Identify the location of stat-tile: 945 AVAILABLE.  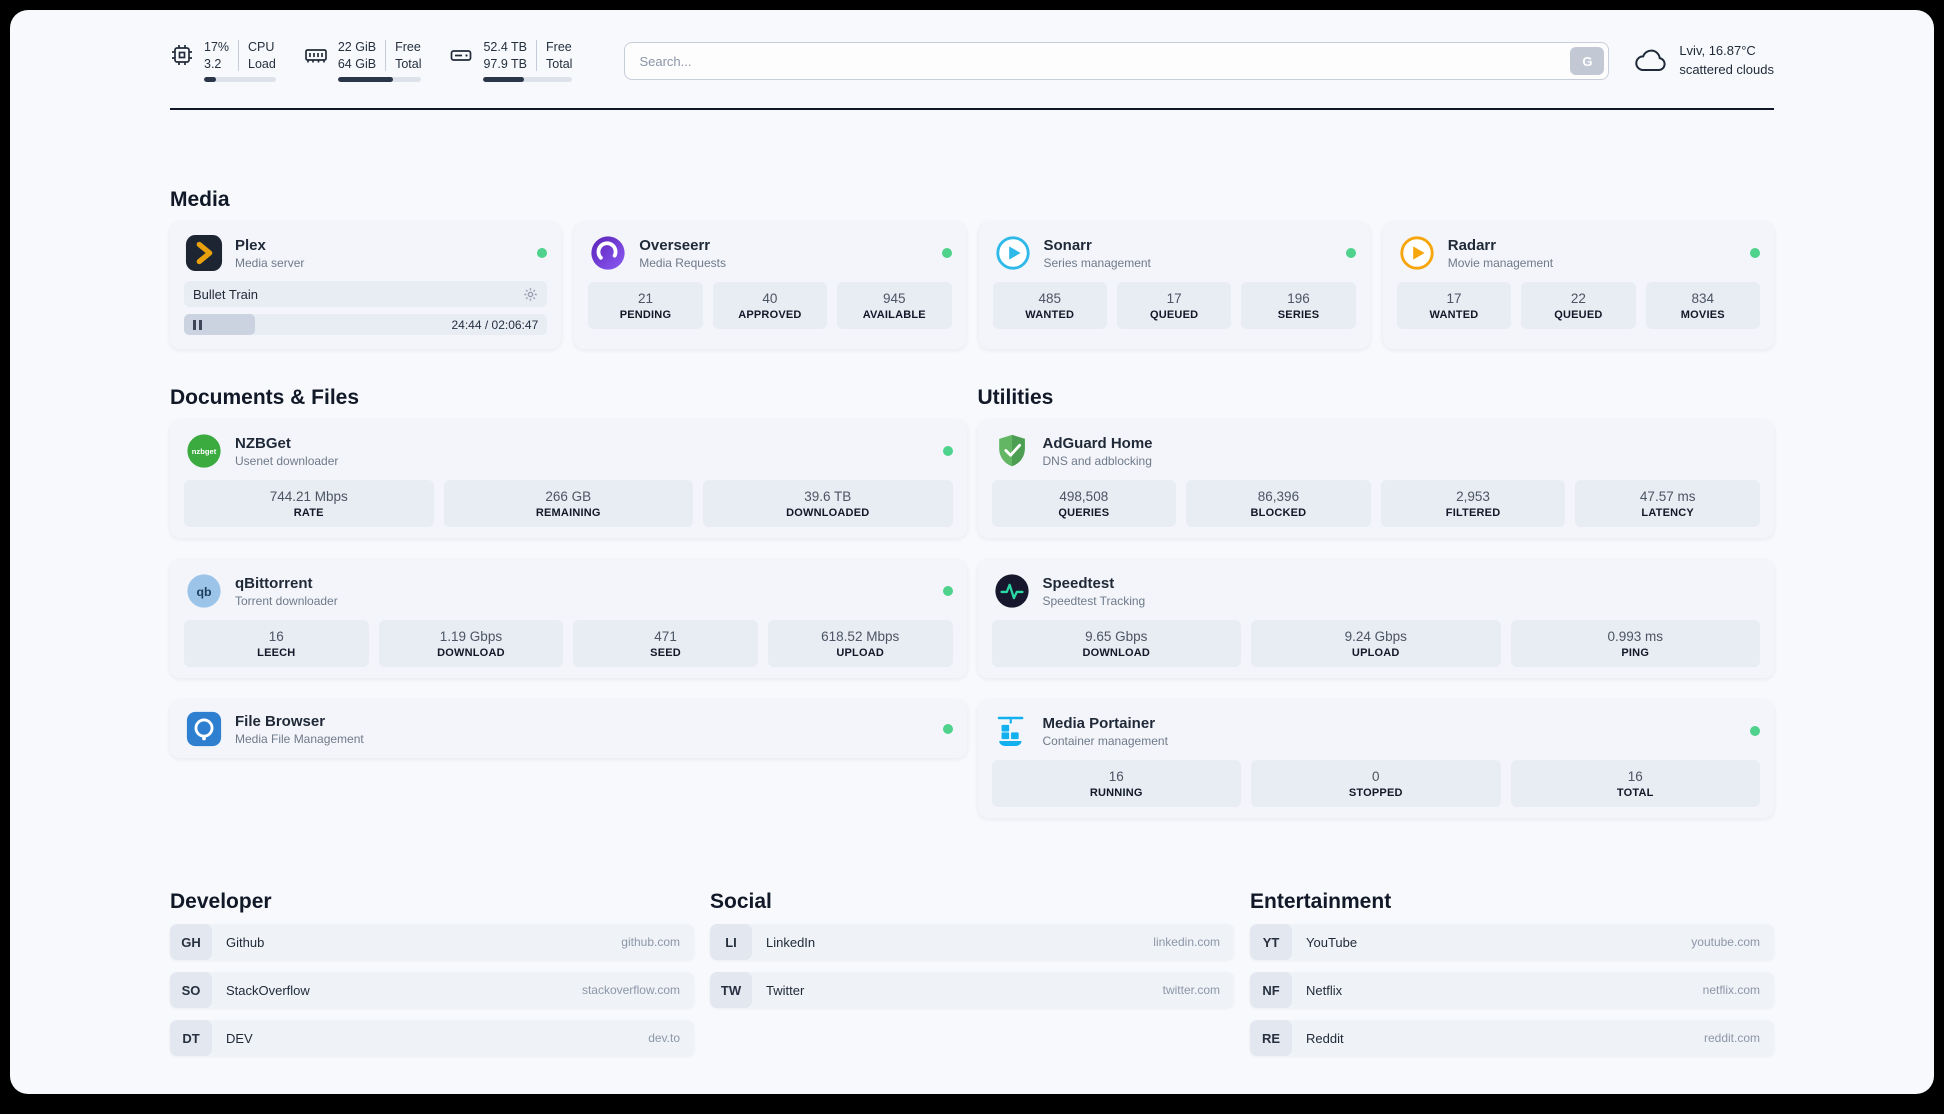
(894, 305).